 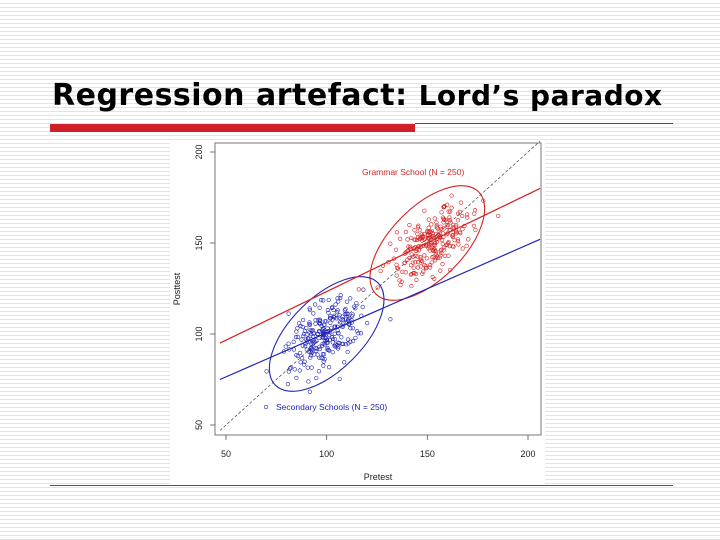 I want to click on title-subtitle: Lord’s paradox, so click(x=540, y=95).